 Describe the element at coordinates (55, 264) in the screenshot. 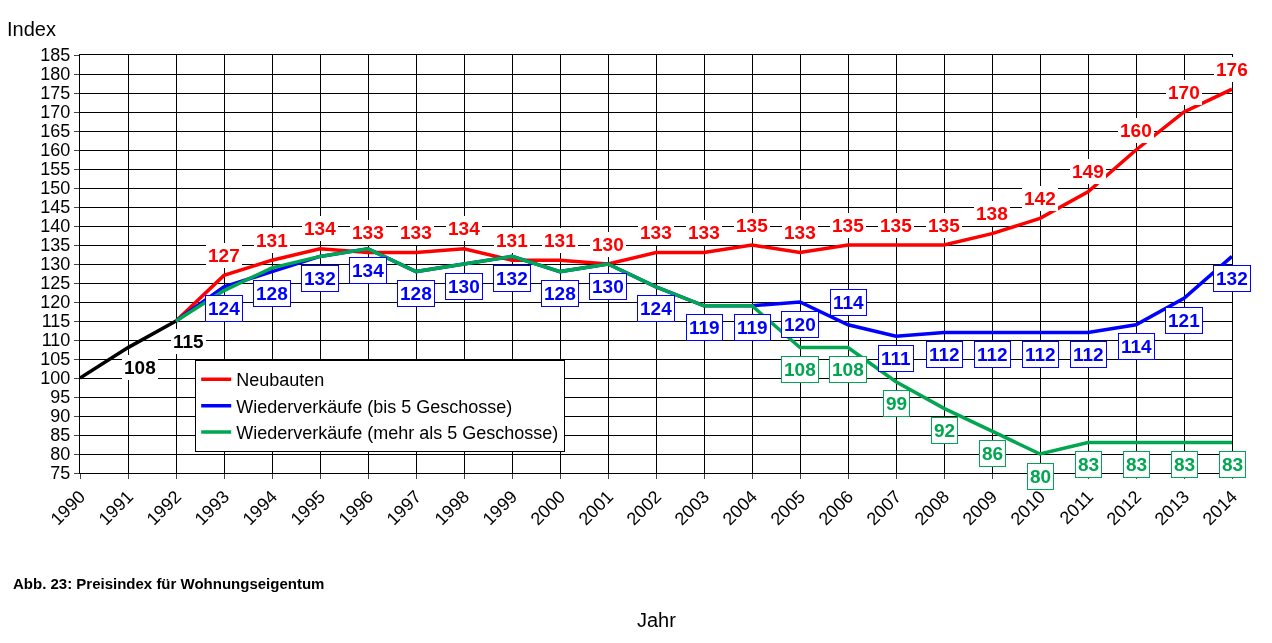

I see `y-tick-label: 130` at that location.